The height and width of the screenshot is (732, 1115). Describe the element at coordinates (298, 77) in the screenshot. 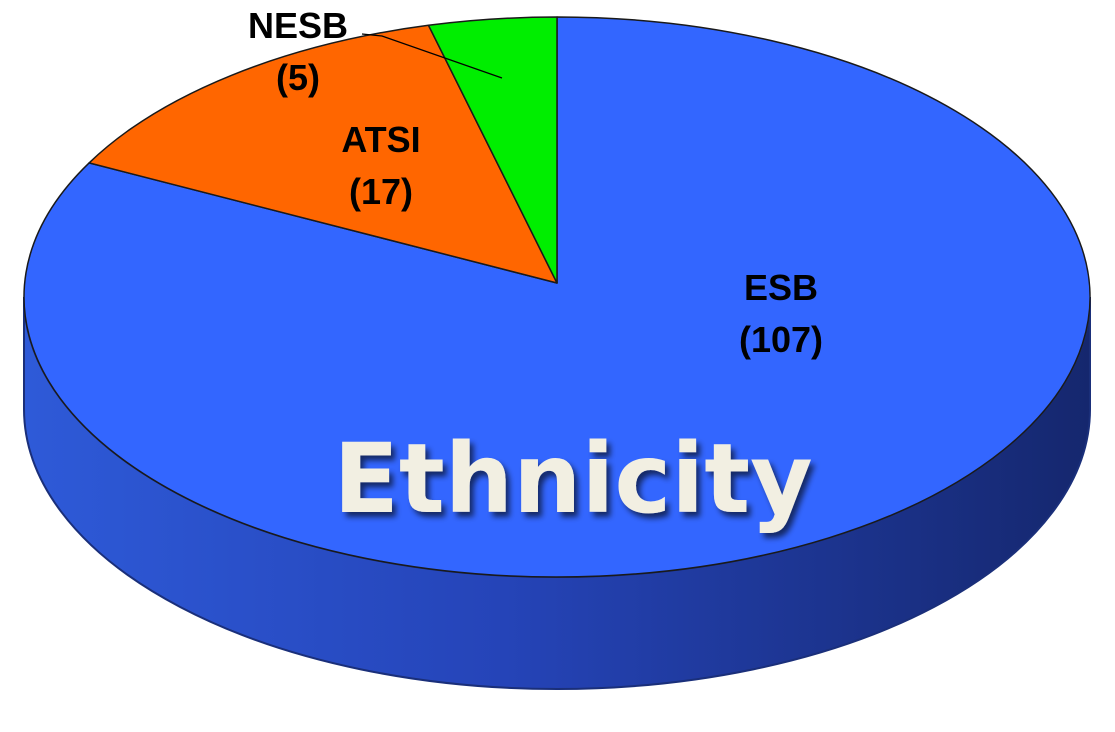

I see `nesb-value-label: (5)` at that location.